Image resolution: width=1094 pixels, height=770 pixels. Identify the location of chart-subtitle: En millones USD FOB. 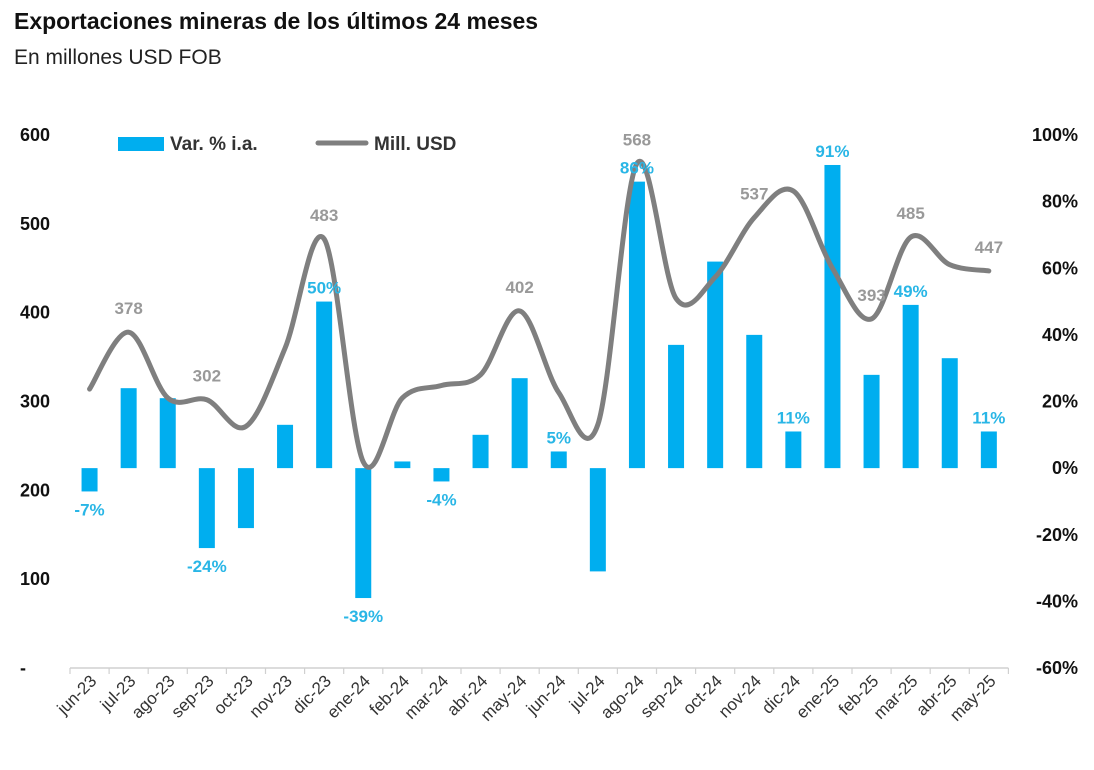
(118, 57).